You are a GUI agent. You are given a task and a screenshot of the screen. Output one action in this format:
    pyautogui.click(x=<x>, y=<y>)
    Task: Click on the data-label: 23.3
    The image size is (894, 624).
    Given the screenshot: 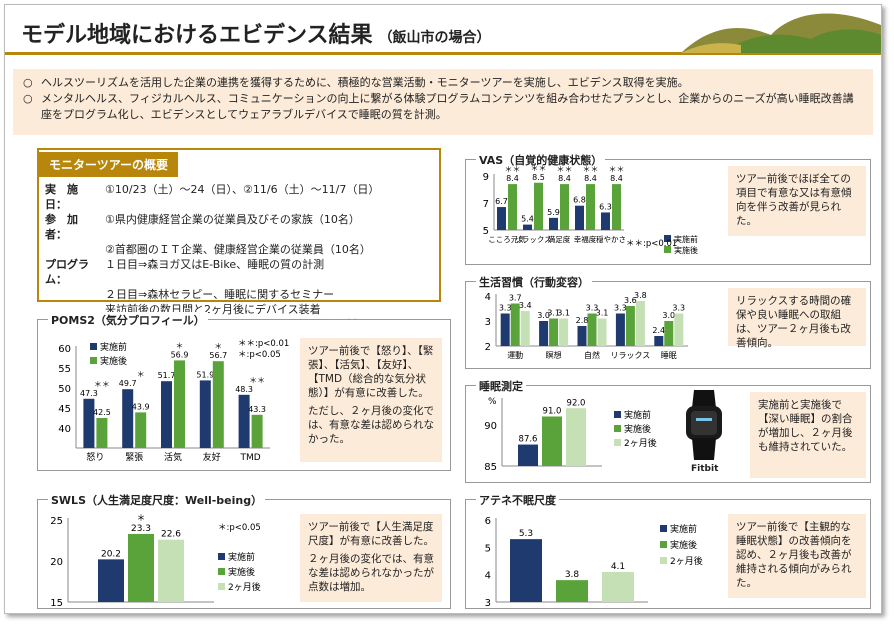 What is the action you would take?
    pyautogui.click(x=141, y=529)
    